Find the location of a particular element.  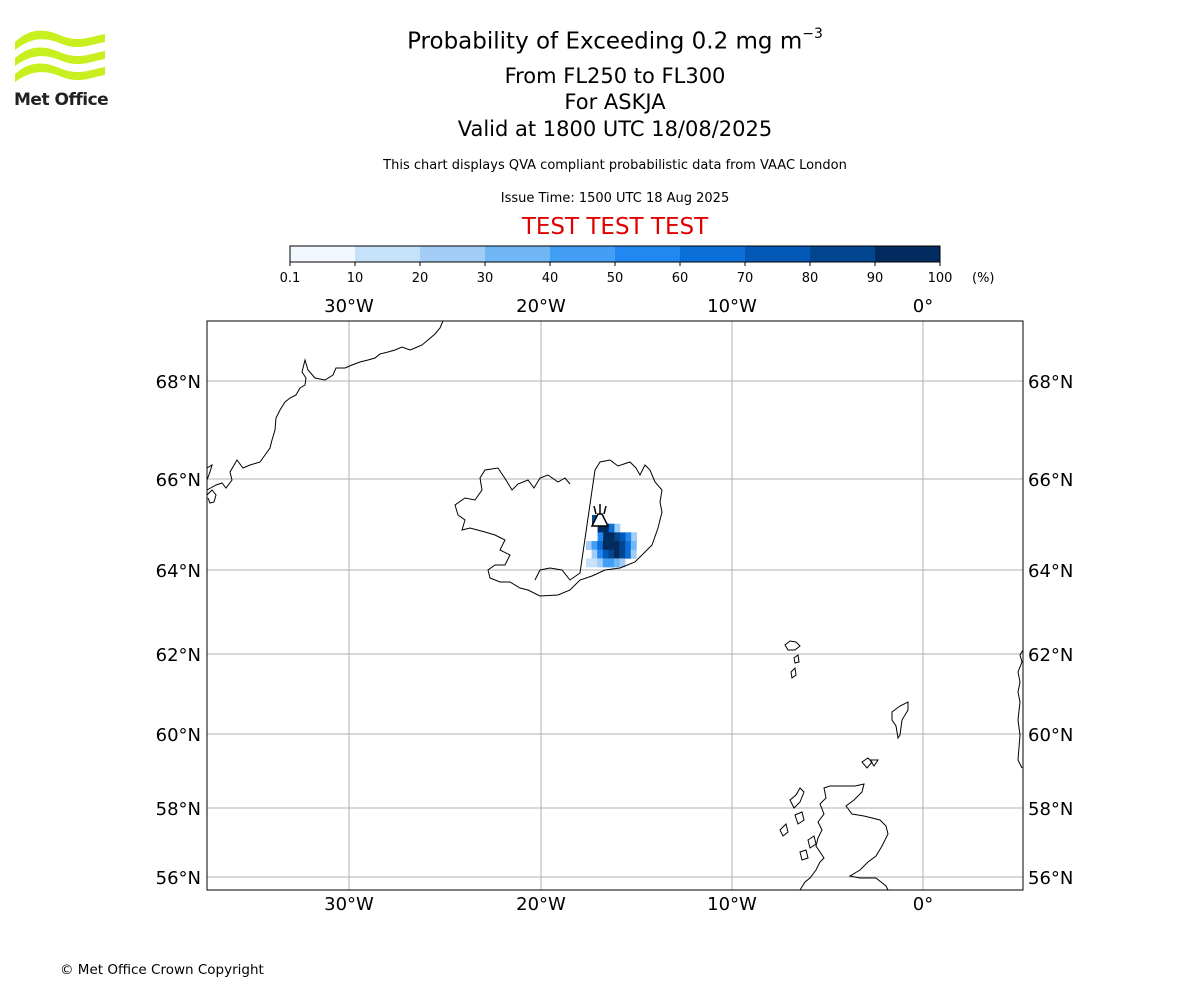

volcano-icon is located at coordinates (600, 515).